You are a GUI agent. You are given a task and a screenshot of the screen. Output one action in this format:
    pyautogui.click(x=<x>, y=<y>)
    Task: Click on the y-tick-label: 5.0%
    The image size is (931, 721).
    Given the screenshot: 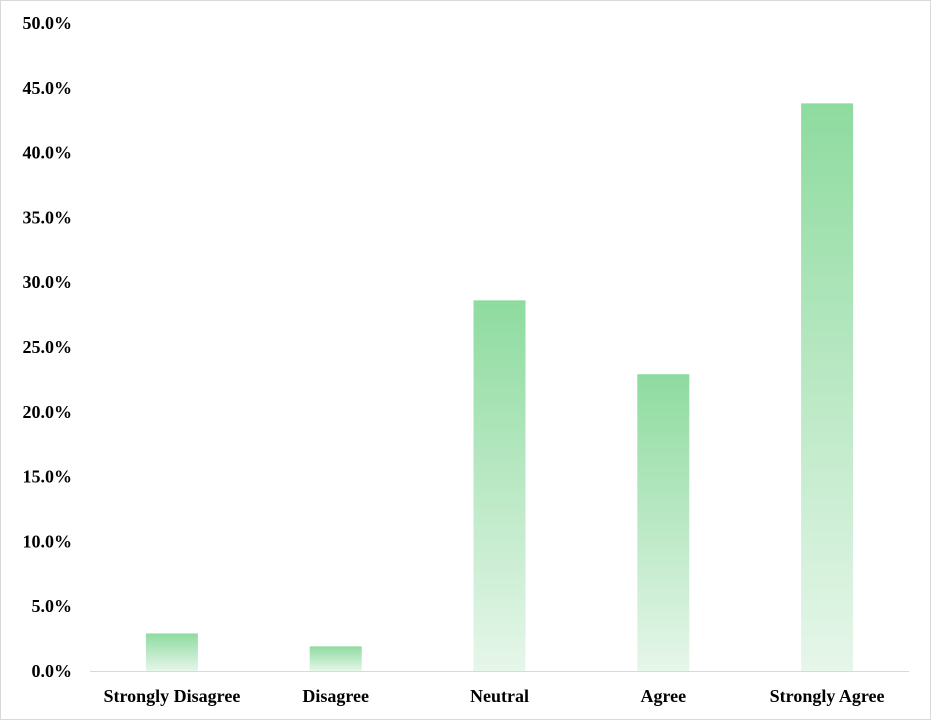 What is the action you would take?
    pyautogui.click(x=52, y=606)
    